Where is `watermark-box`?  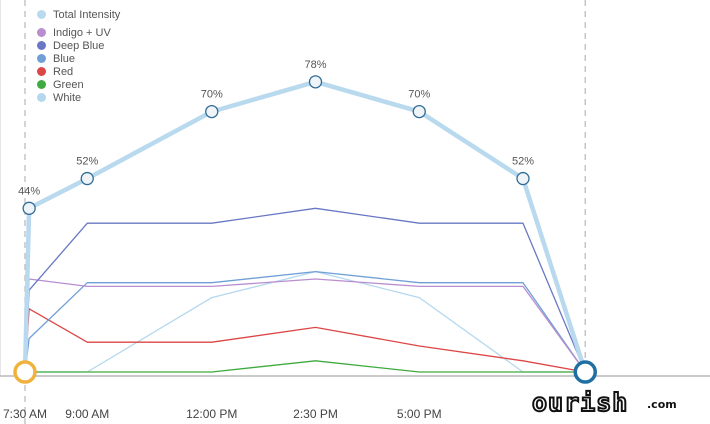 watermark-box is located at coordinates (618, 404).